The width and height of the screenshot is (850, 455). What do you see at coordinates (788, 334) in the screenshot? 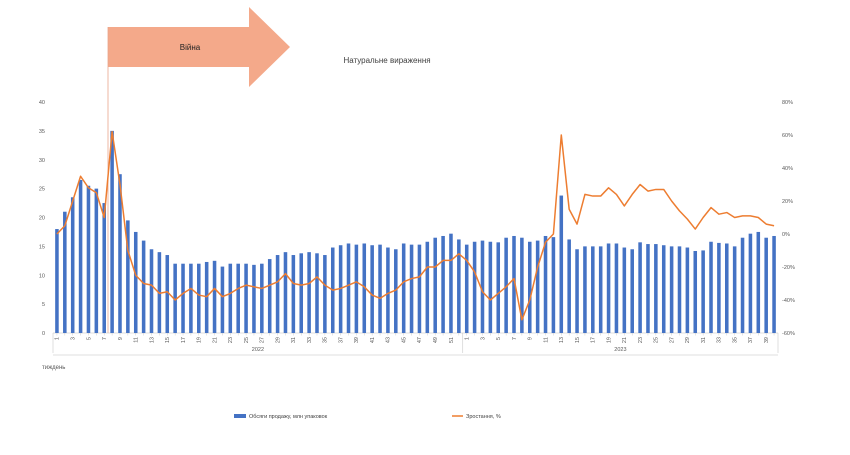
I see `y-right-tick-label: -60%` at bounding box center [788, 334].